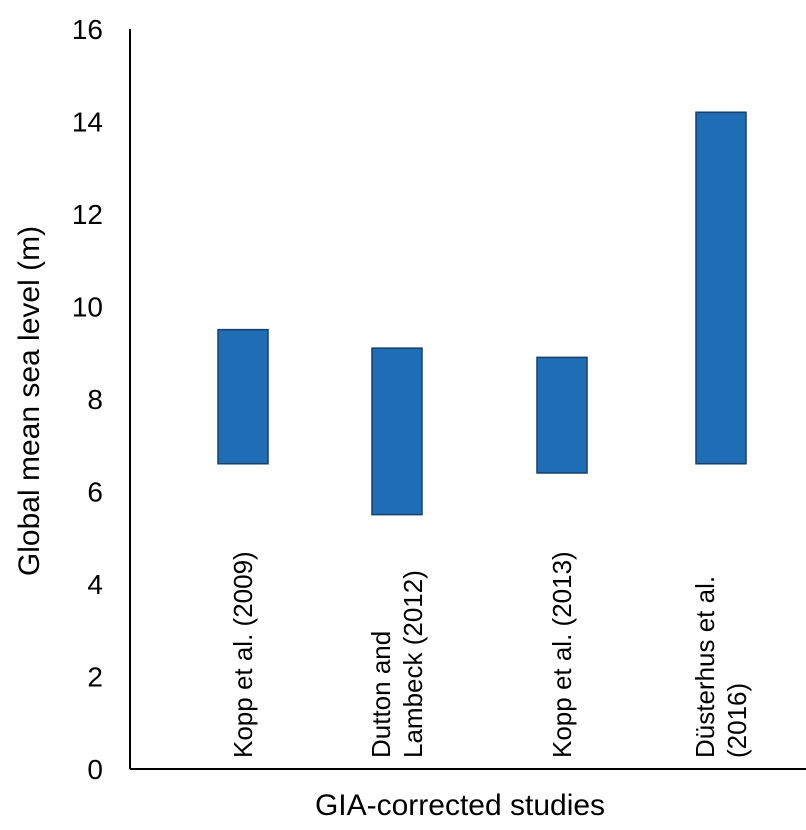 The image size is (806, 830). What do you see at coordinates (737, 720) in the screenshot?
I see `category-label: (2016)` at bounding box center [737, 720].